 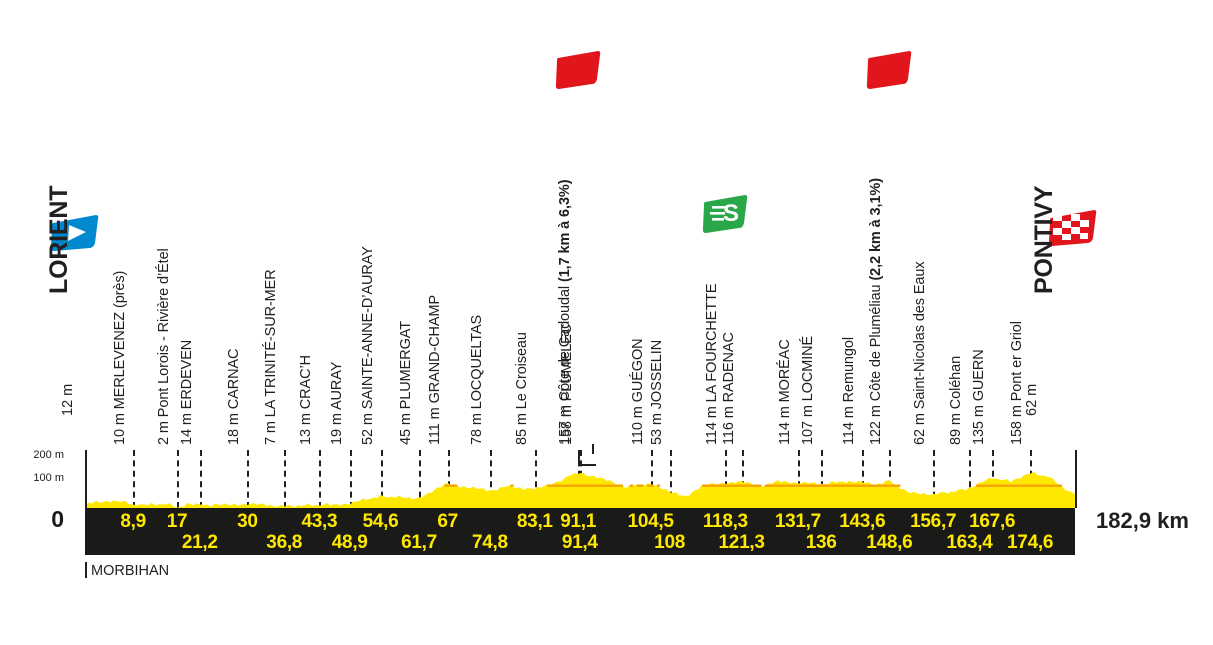 I want to click on km-marker-label: 174,6, so click(x=1030, y=542).